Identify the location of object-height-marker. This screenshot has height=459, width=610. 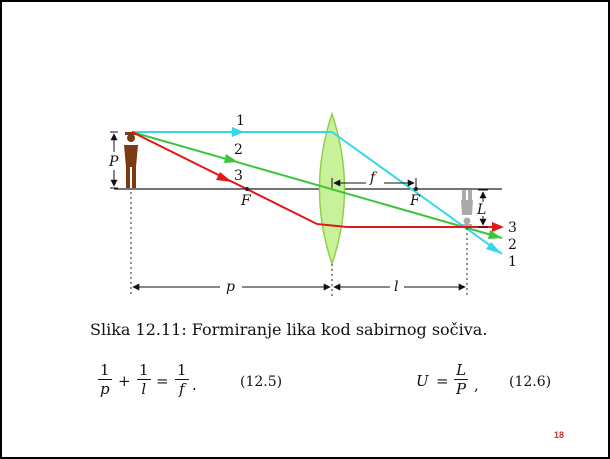
(114, 160).